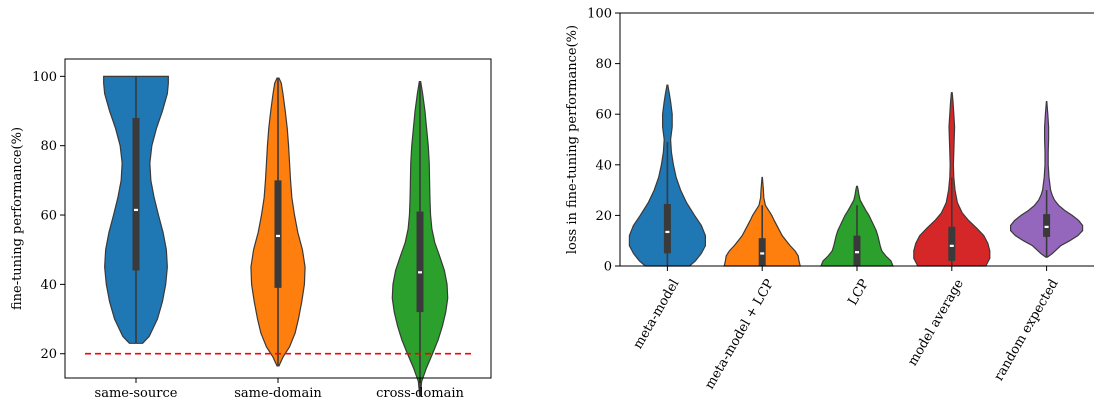 The width and height of the screenshot is (1102, 404). Describe the element at coordinates (603, 115) in the screenshot. I see `y-tick-label-3: 60` at that location.